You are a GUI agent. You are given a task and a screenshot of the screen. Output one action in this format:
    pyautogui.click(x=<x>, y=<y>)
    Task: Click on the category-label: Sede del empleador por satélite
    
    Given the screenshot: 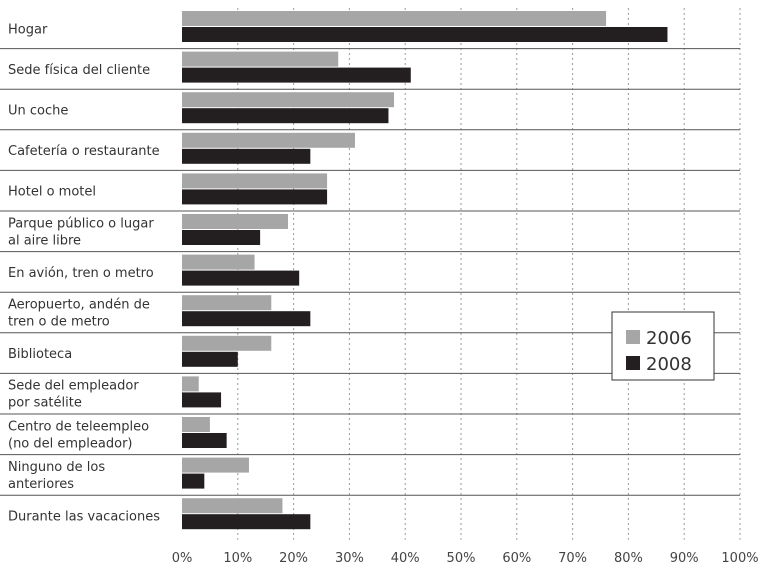 What is the action you would take?
    pyautogui.click(x=73, y=395)
    